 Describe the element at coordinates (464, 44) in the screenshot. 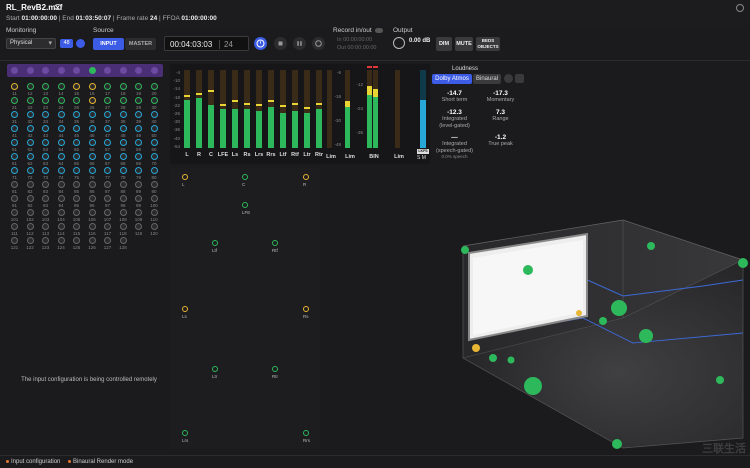

I see `mute-button: MUTE` at that location.